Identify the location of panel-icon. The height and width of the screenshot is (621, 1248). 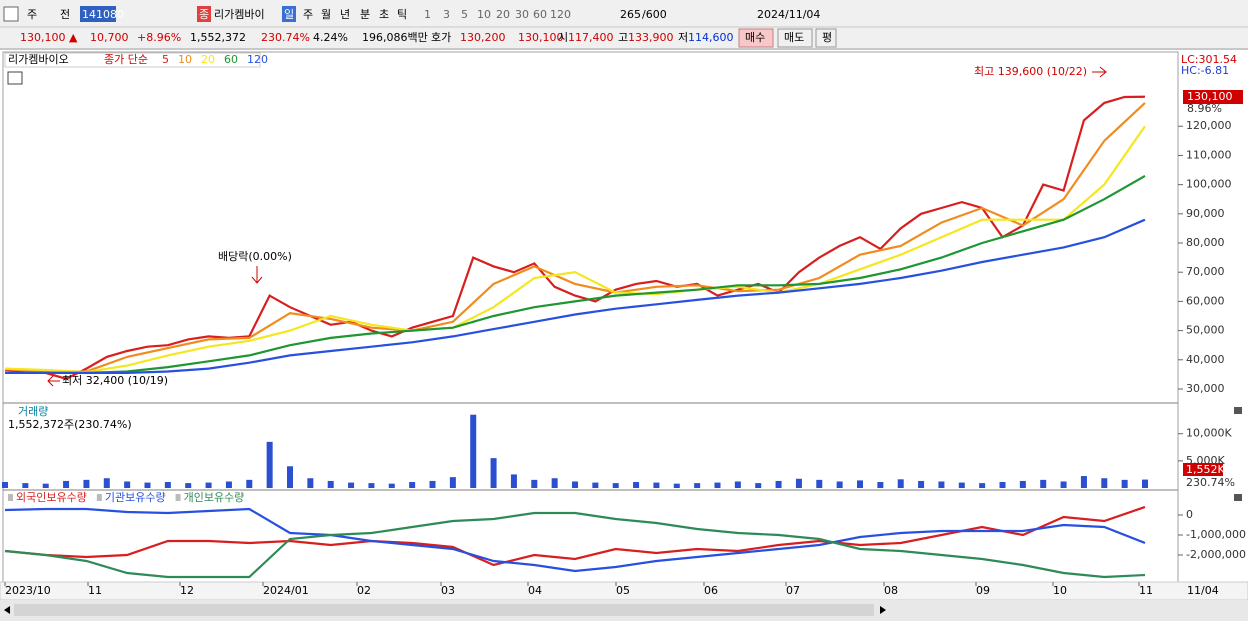
(15, 78).